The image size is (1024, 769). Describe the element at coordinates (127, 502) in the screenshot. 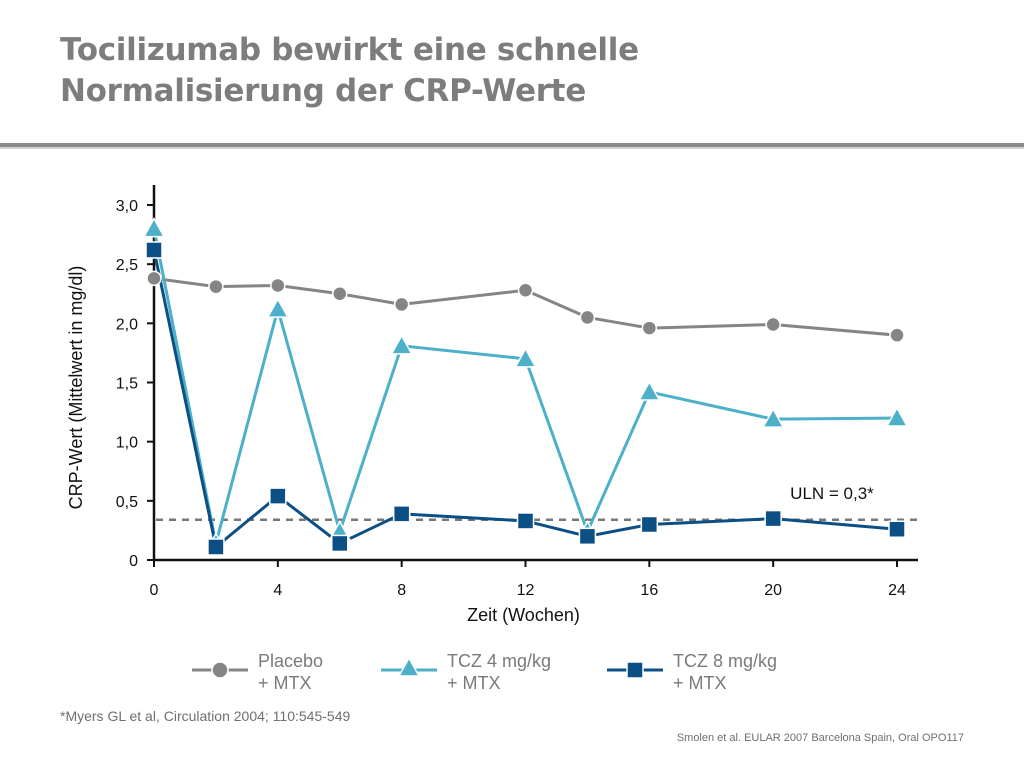

I see `y-tick-label: 0,5` at that location.